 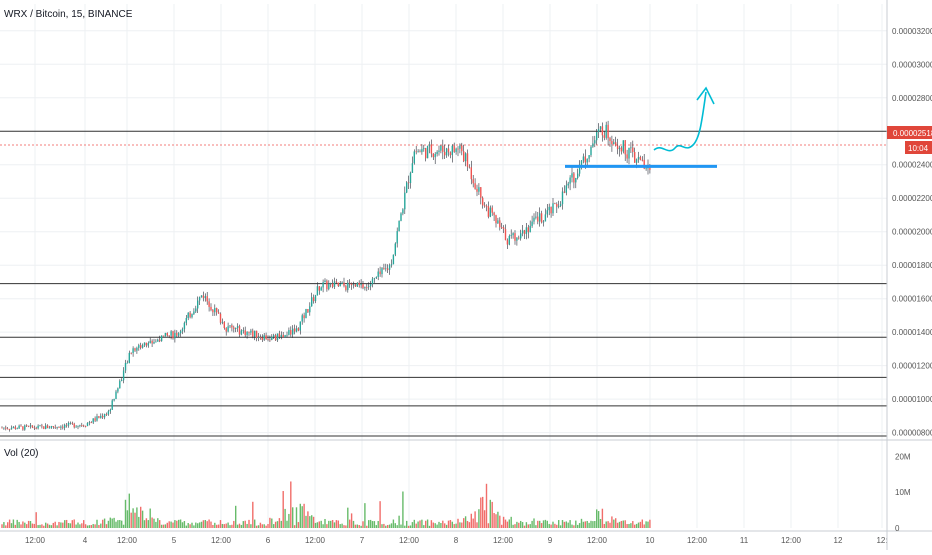 What do you see at coordinates (912, 198) in the screenshot?
I see `price-tick-label: 0.00002200` at bounding box center [912, 198].